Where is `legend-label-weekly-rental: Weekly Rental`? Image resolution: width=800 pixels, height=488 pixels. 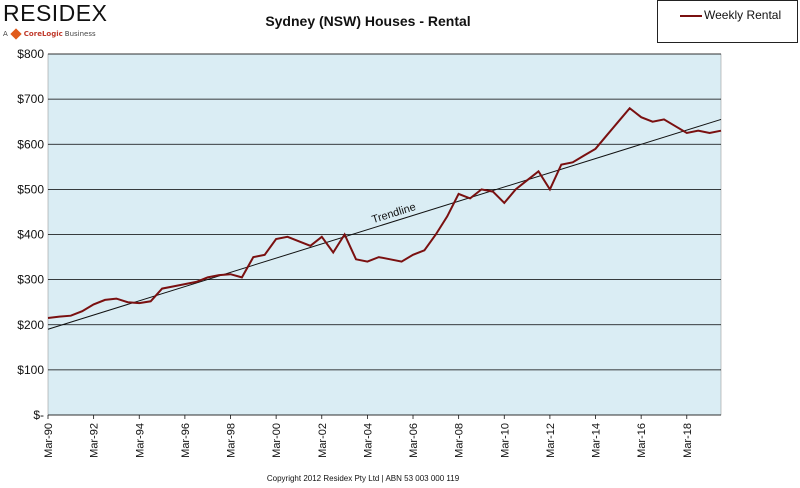
legend-label-weekly-rental: Weekly Rental is located at coordinates (743, 15).